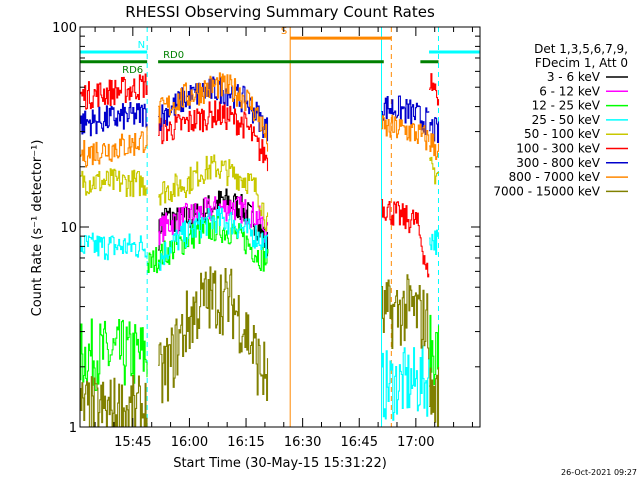  I want to click on footer-timestamp: 26-Oct-2021 09:27, so click(599, 472).